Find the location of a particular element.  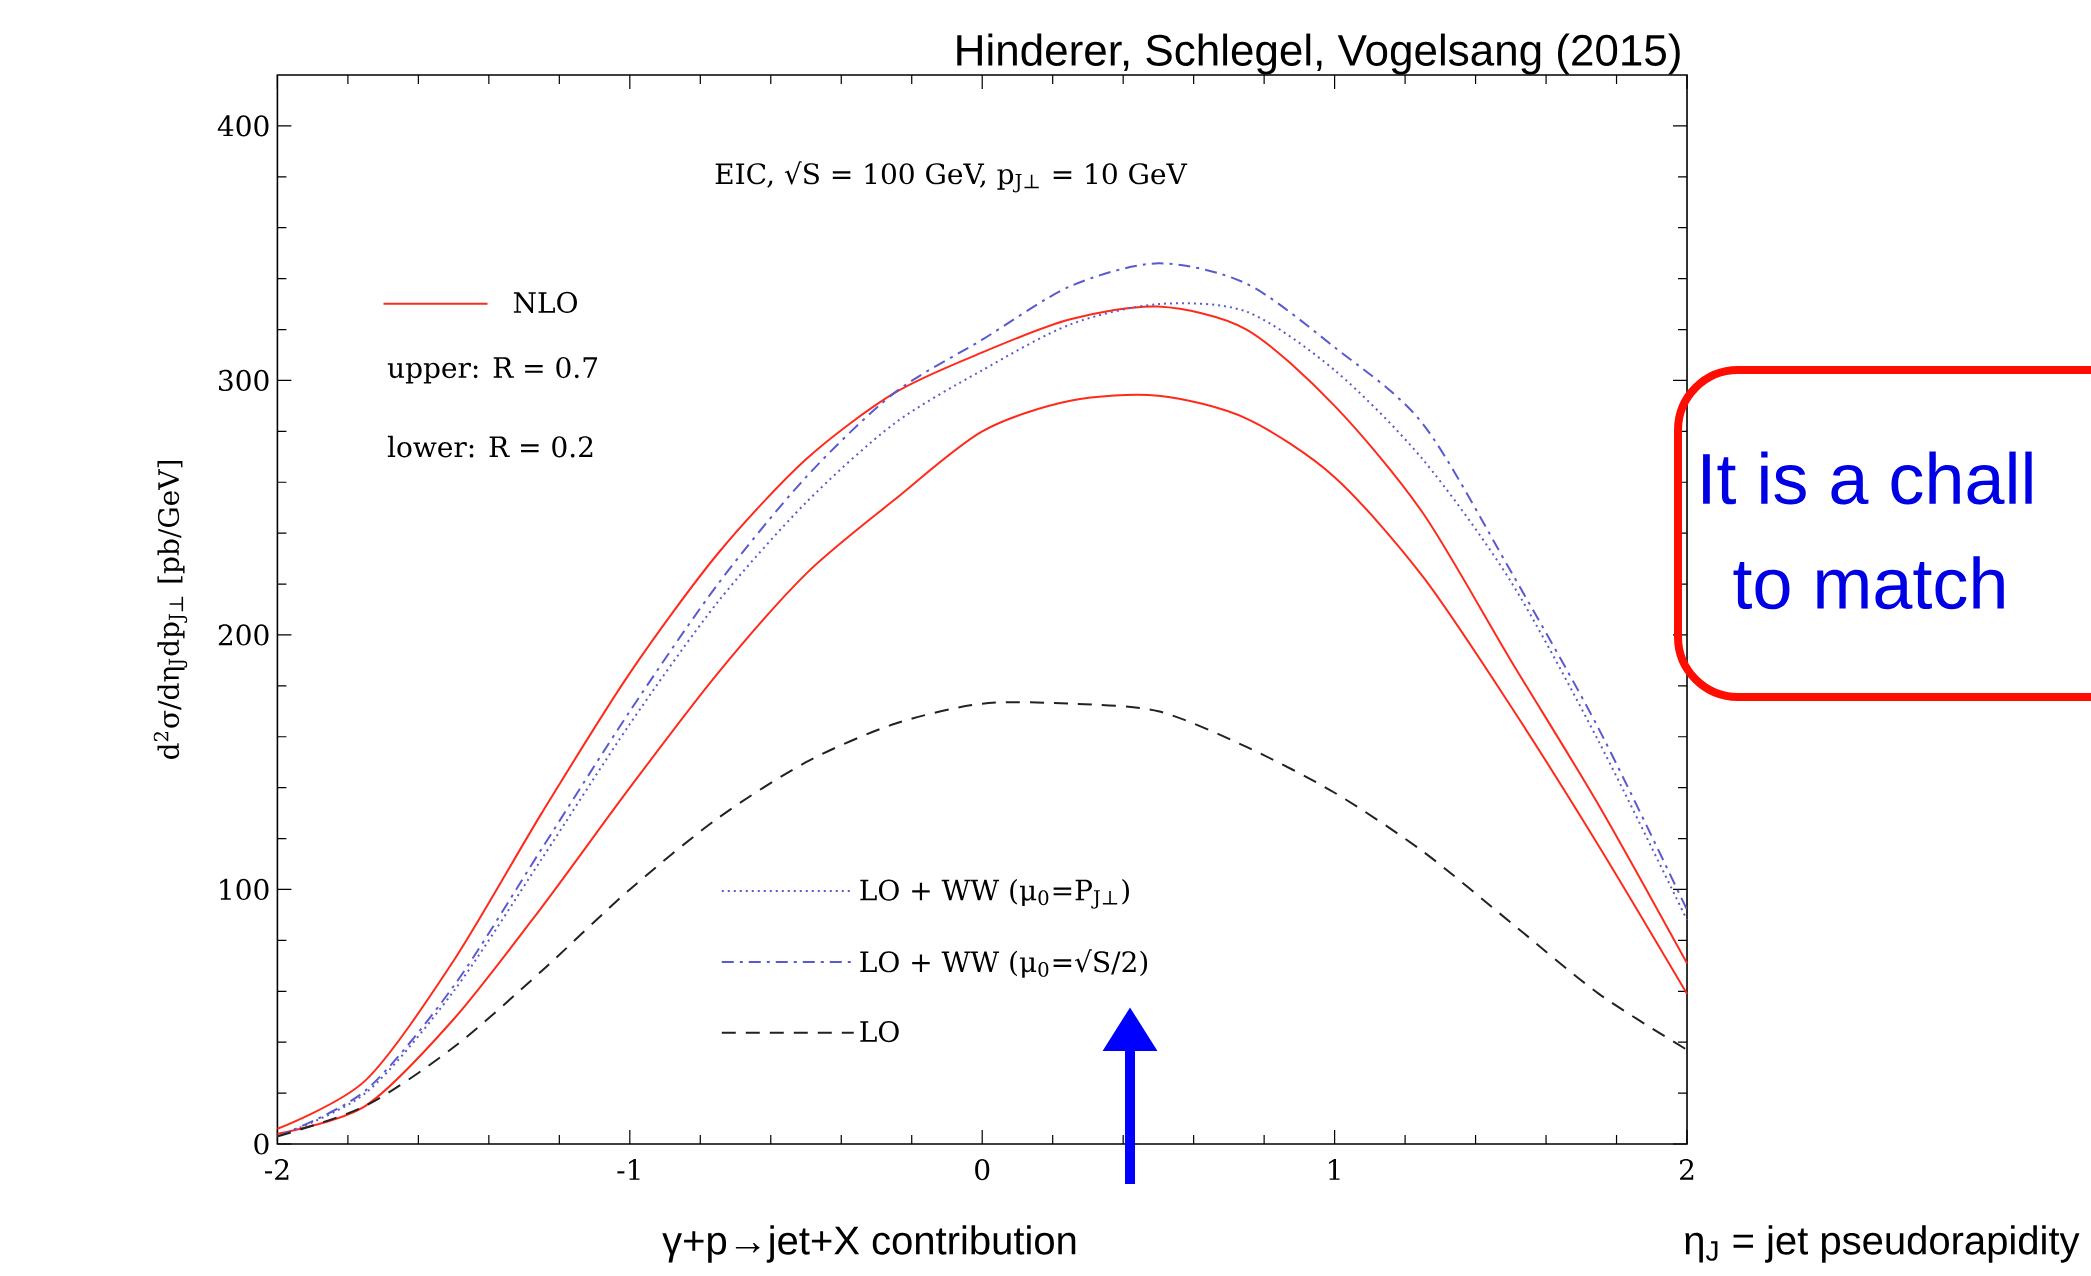

y-axis-title: d$^{2}$σ/dη$_{J}$dp$_{J⊥}$ [pb/GeV] is located at coordinates (170, 610).